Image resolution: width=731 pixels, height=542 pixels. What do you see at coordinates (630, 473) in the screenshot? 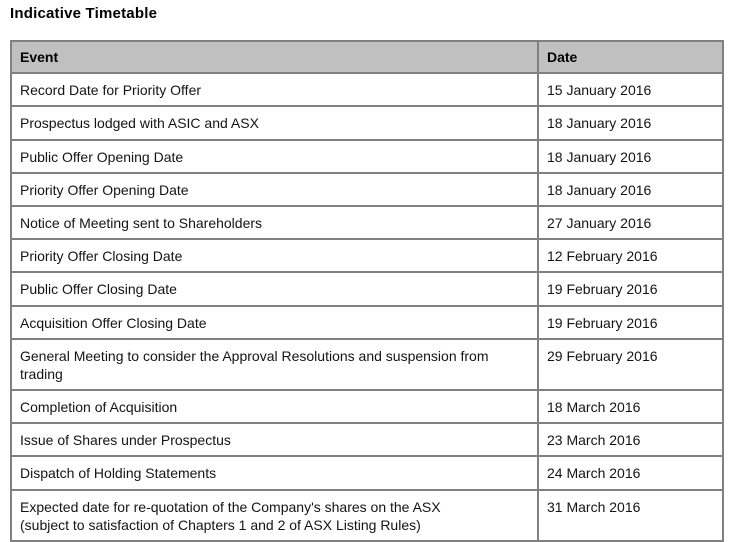
I see `date-cell: 24 March 2016` at bounding box center [630, 473].